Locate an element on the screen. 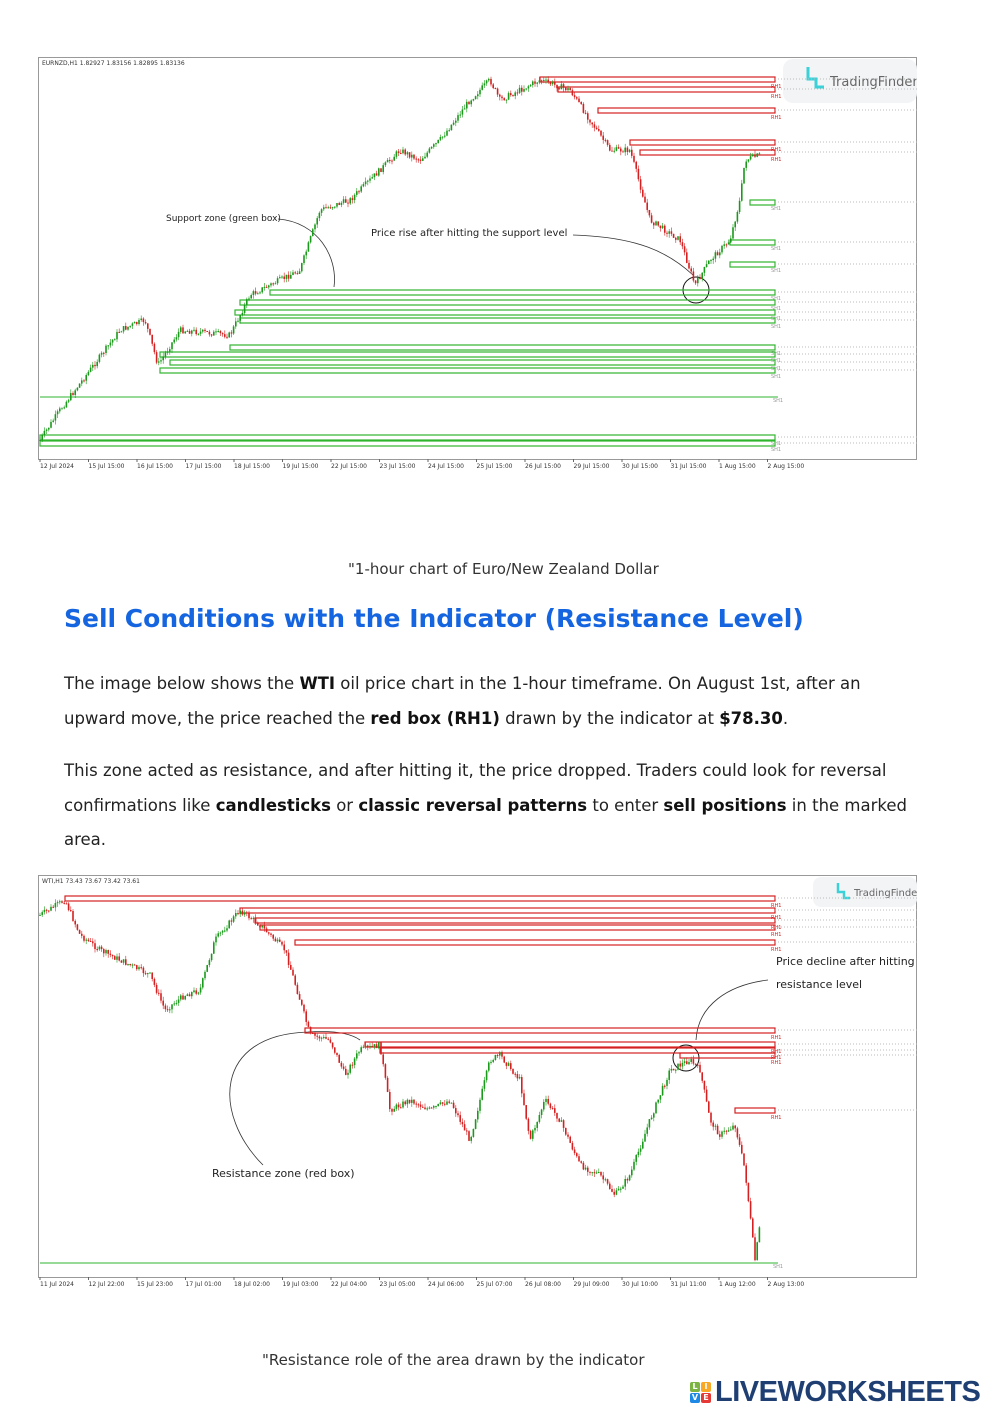 The width and height of the screenshot is (1000, 1415). resistance-label: RH1 is located at coordinates (776, 928).